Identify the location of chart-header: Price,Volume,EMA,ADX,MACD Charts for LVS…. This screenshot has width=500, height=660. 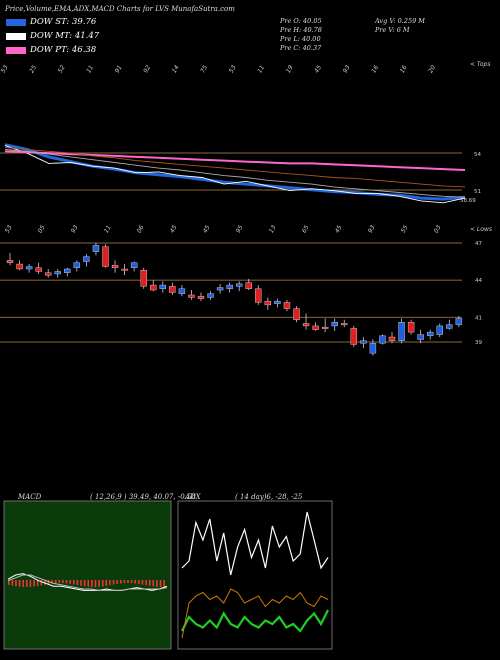
(120, 9).